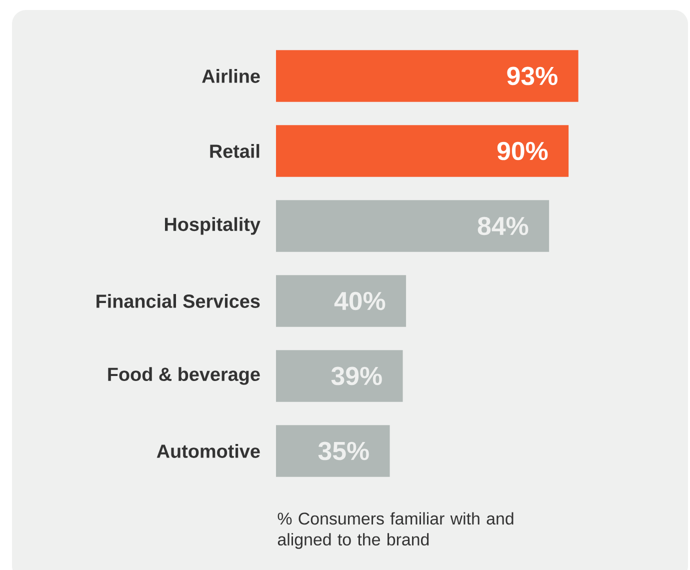 This screenshot has width=690, height=570. I want to click on data-label: 39%, so click(356, 376).